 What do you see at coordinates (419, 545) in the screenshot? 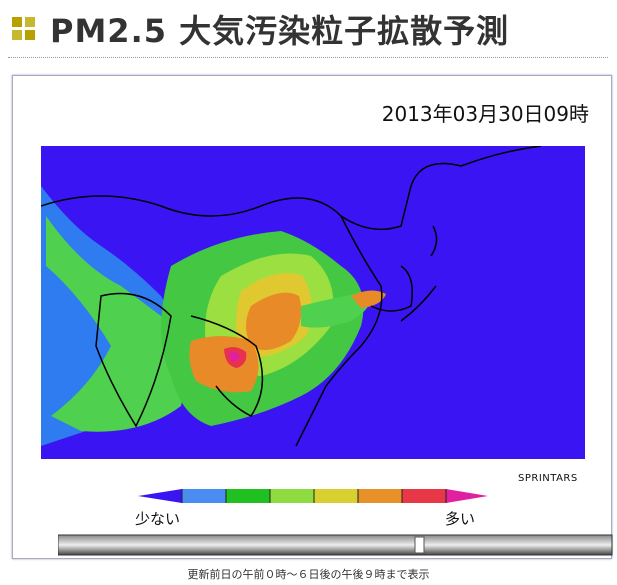
I see `slider-thumb` at bounding box center [419, 545].